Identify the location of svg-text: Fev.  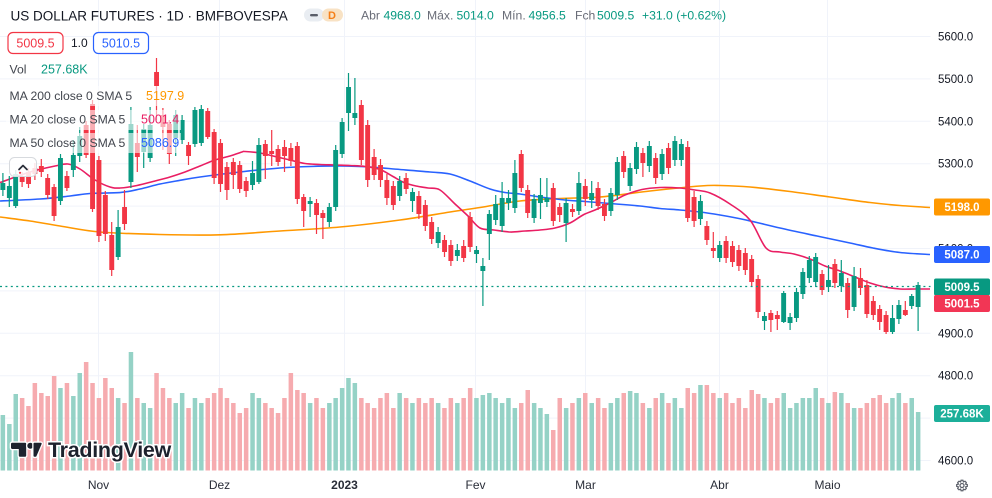
(475, 485).